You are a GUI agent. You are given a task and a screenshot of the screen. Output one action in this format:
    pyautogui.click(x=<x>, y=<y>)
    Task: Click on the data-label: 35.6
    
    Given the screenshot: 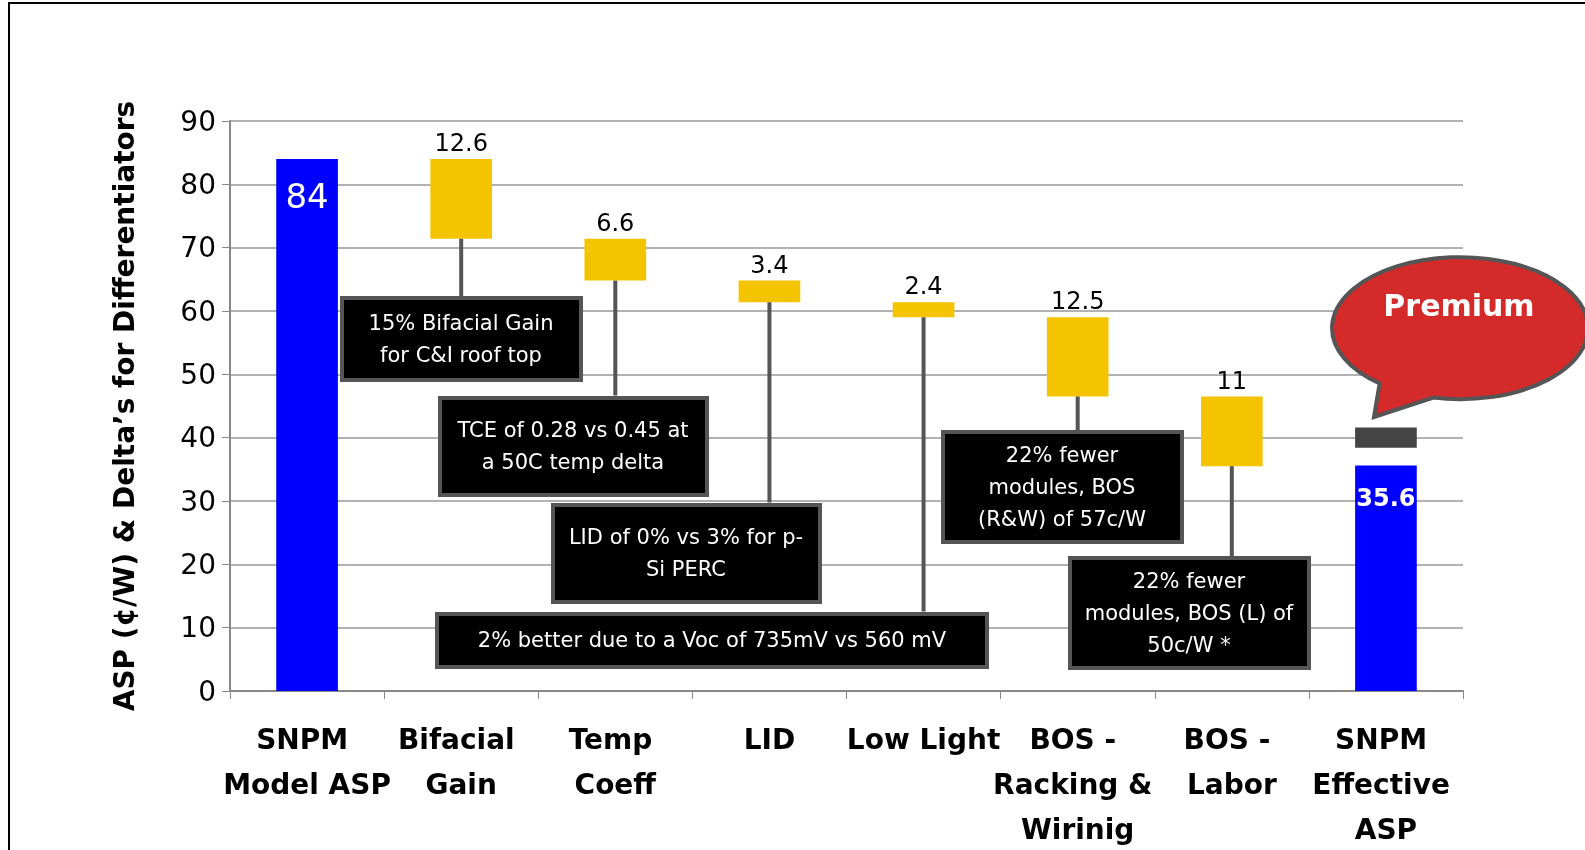 What is the action you would take?
    pyautogui.click(x=1386, y=497)
    